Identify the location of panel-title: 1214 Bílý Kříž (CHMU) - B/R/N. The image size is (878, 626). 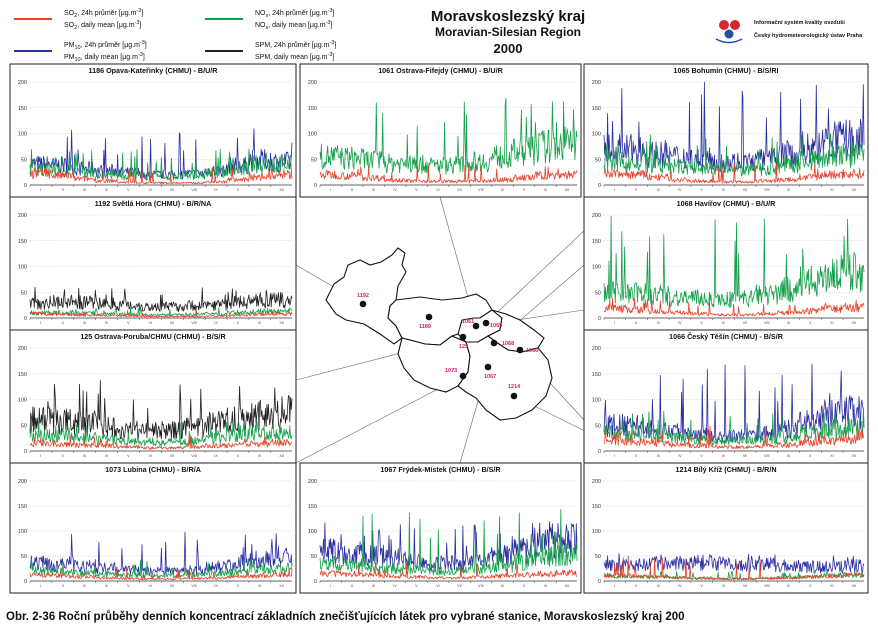
(725, 469).